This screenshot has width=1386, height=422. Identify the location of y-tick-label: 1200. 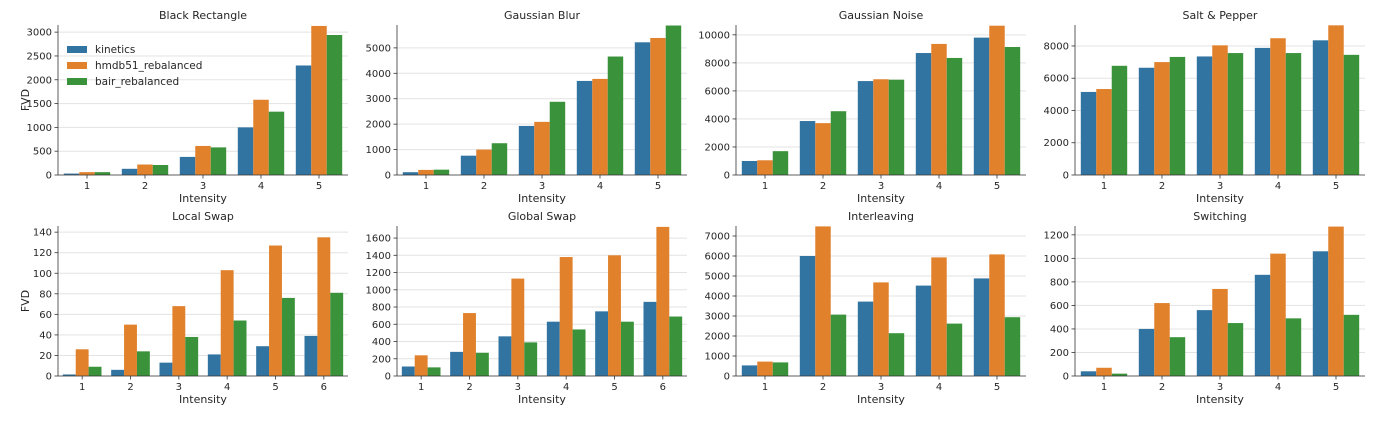
(378, 273).